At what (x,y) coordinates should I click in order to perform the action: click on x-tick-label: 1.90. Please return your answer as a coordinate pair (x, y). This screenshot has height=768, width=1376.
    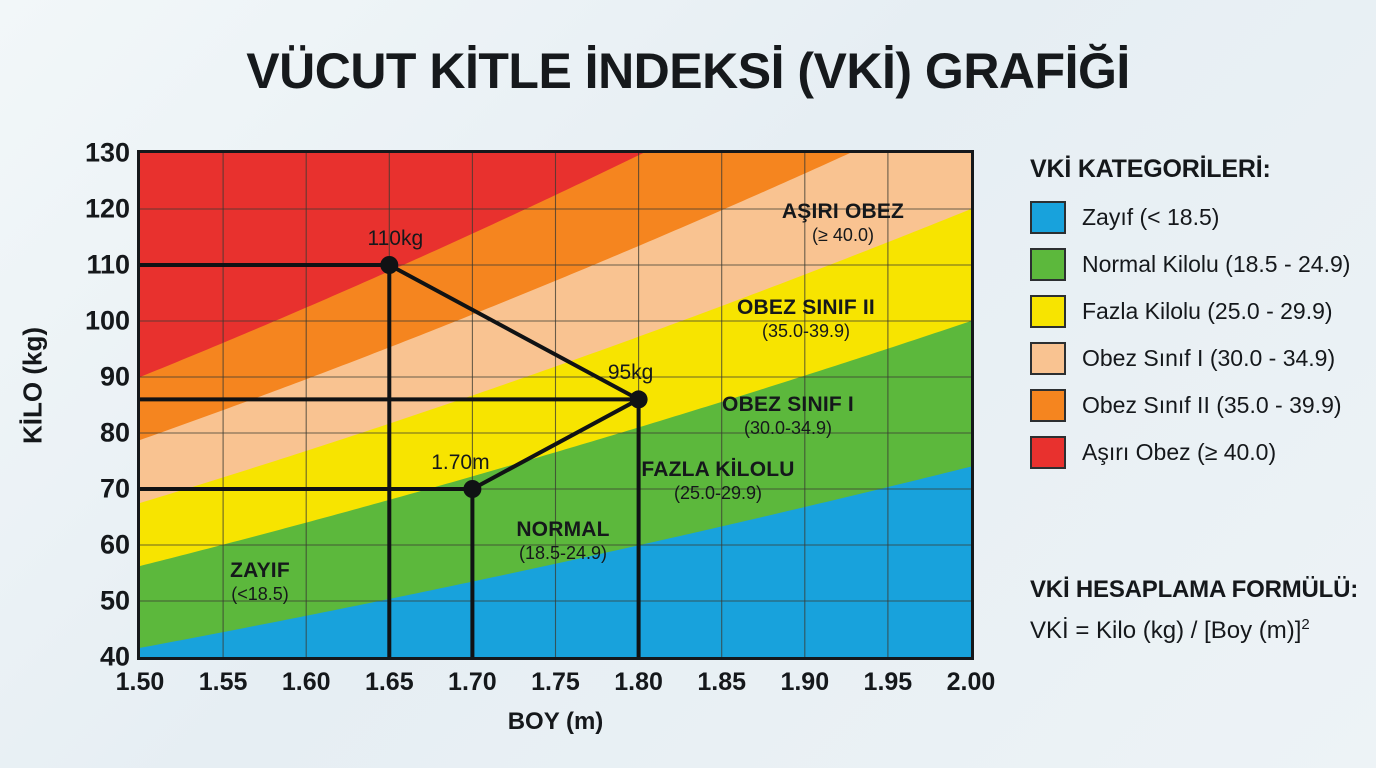
    Looking at the image, I should click on (805, 682).